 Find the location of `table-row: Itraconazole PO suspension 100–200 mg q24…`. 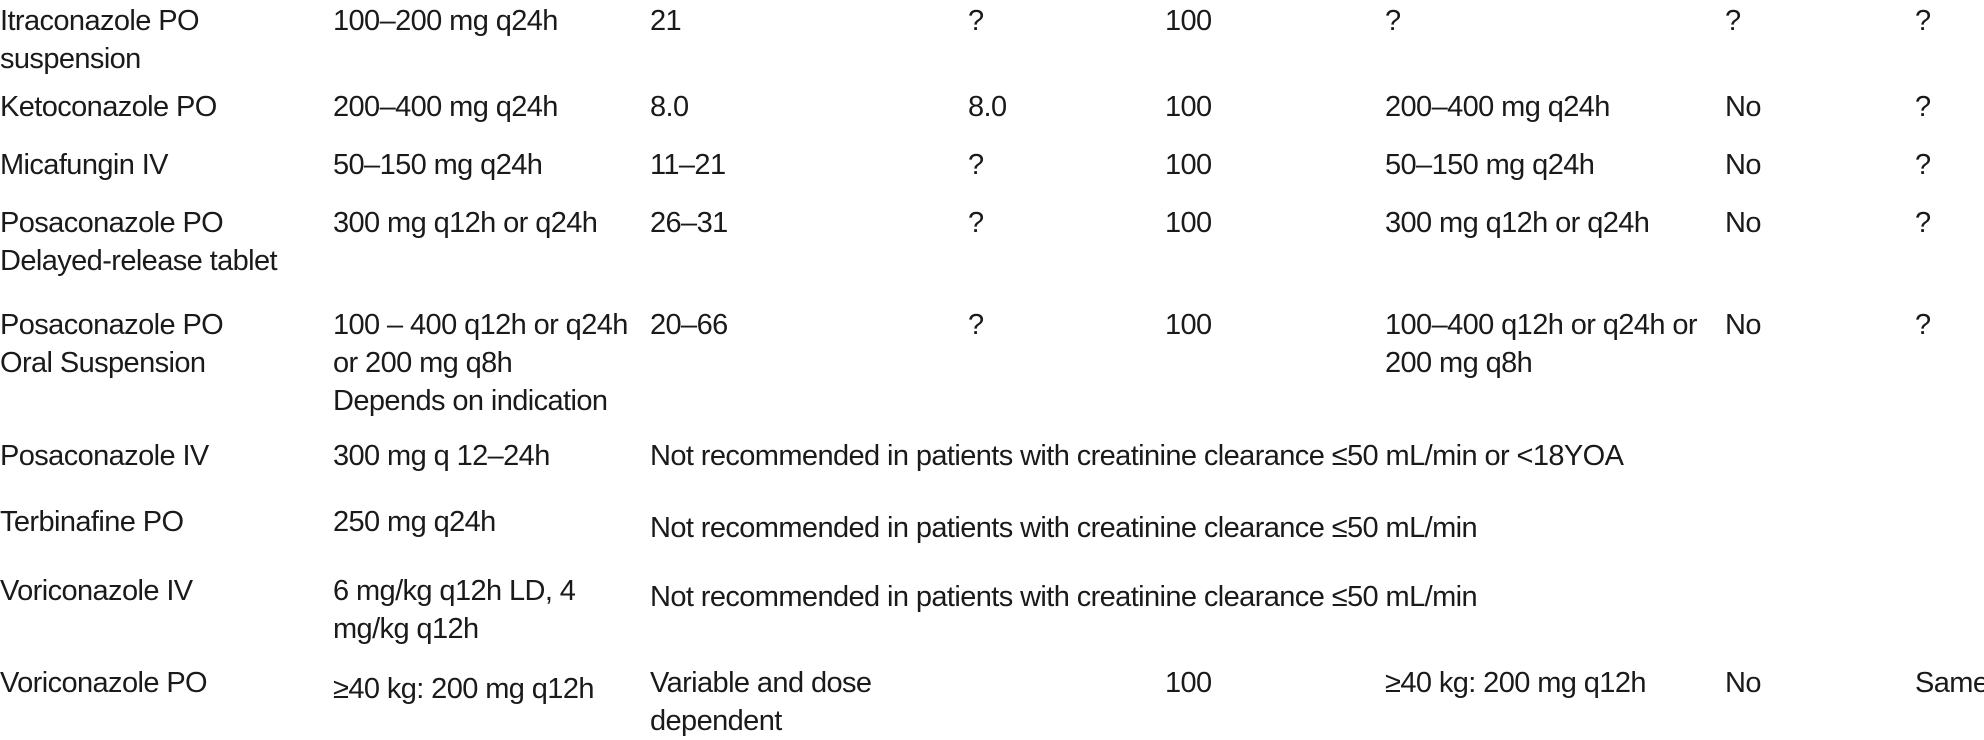

table-row: Itraconazole PO suspension 100–200 mg q24… is located at coordinates (992, 43).